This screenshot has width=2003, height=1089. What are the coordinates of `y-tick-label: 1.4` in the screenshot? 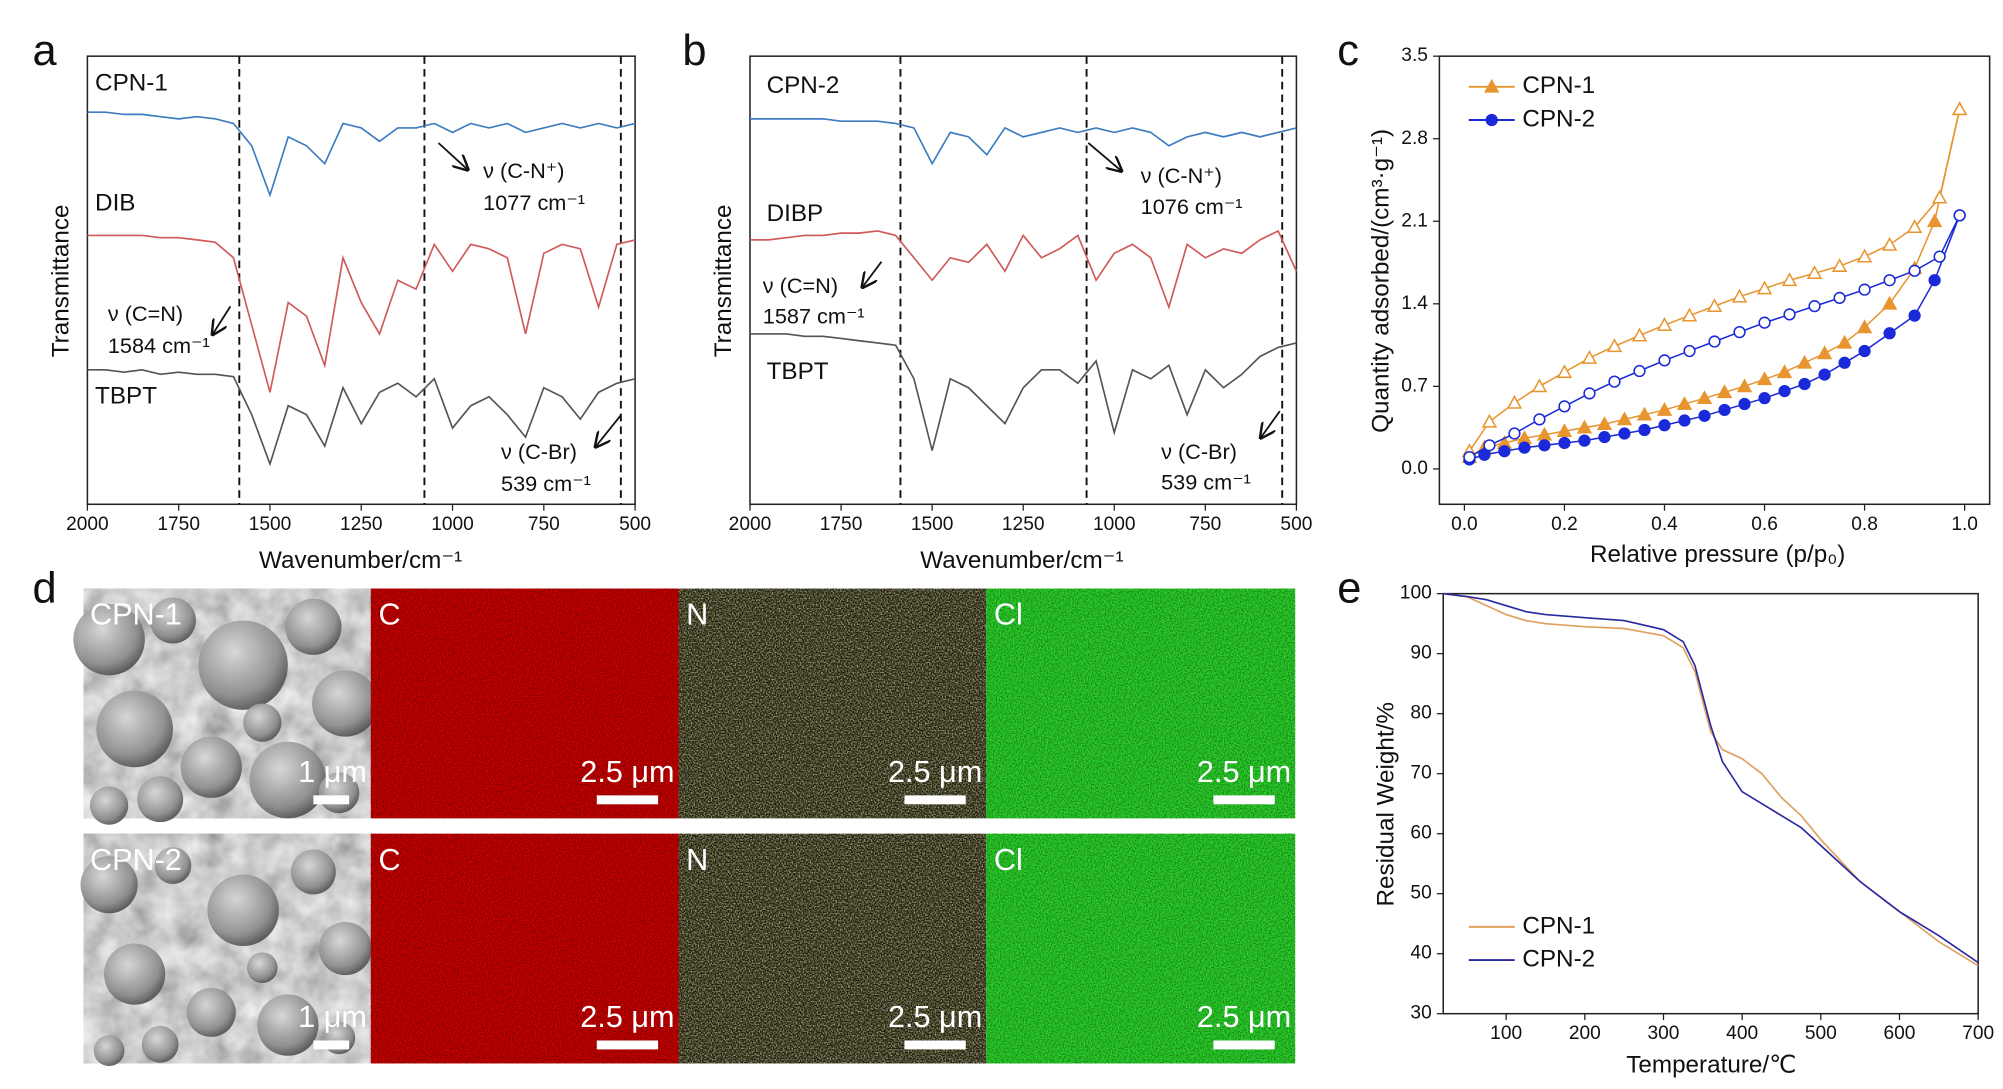 It's located at (1414, 303).